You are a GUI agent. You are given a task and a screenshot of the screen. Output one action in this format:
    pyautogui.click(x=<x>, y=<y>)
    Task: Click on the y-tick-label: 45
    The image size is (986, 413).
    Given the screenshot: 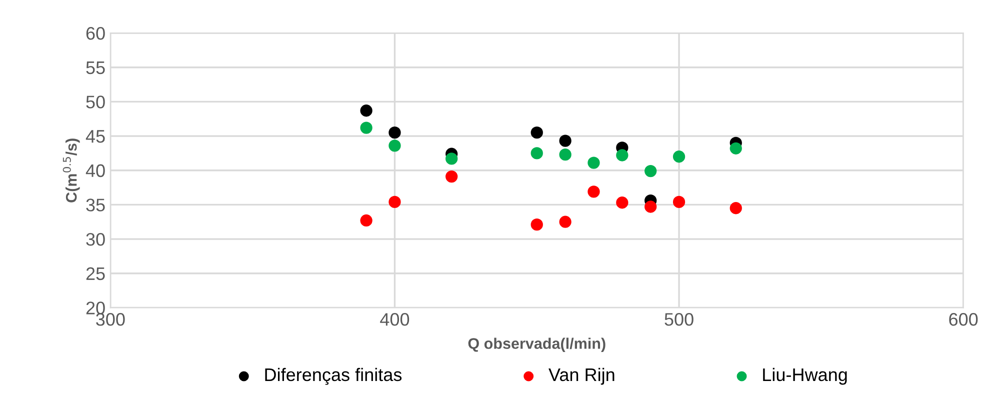 What is the action you would take?
    pyautogui.click(x=95, y=136)
    